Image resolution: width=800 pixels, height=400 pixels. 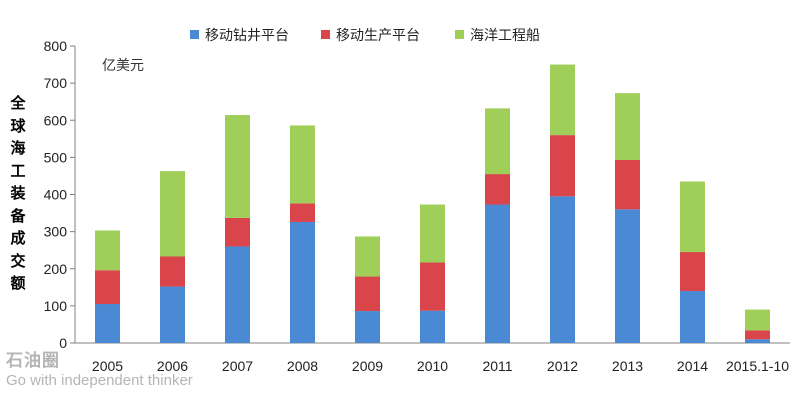 I want to click on y-axis-title: 全球海工装备成交额, so click(x=18, y=193).